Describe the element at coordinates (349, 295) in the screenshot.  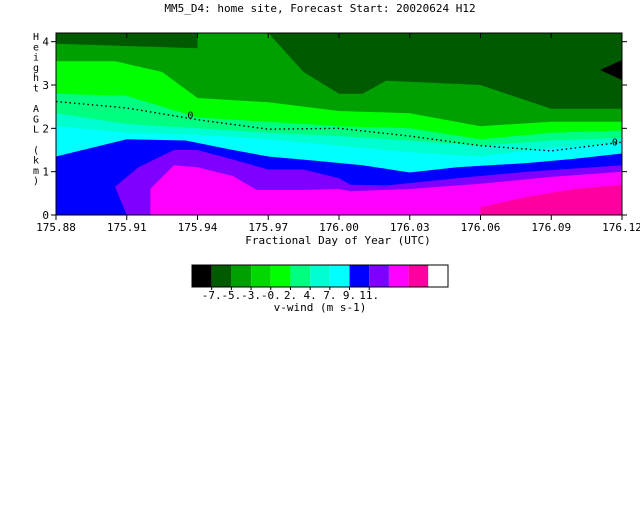
I see `colorbar-tick-label-7: 9.` at that location.